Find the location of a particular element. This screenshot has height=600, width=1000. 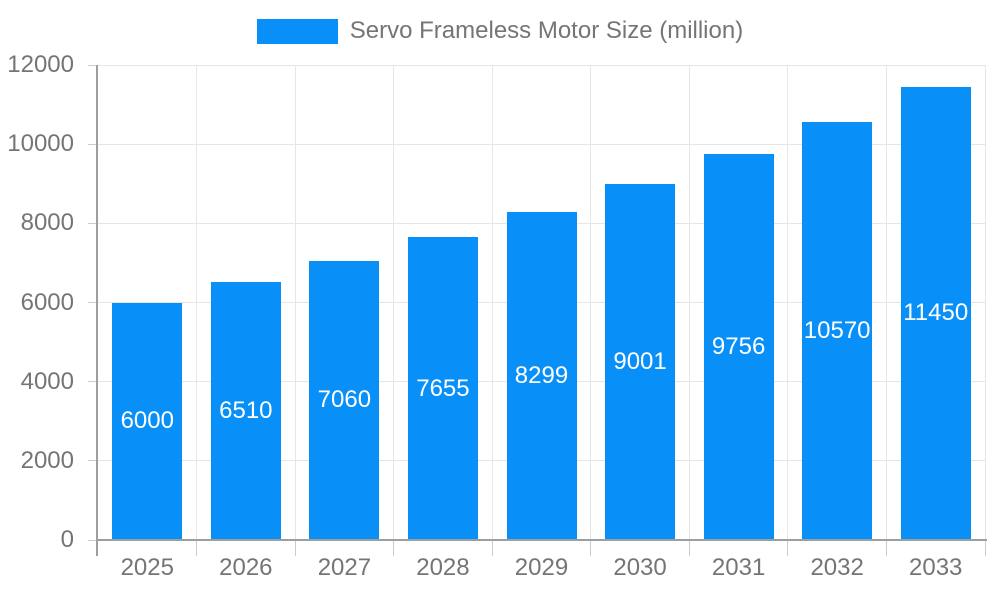

bar-value-label: 10570 is located at coordinates (837, 330).